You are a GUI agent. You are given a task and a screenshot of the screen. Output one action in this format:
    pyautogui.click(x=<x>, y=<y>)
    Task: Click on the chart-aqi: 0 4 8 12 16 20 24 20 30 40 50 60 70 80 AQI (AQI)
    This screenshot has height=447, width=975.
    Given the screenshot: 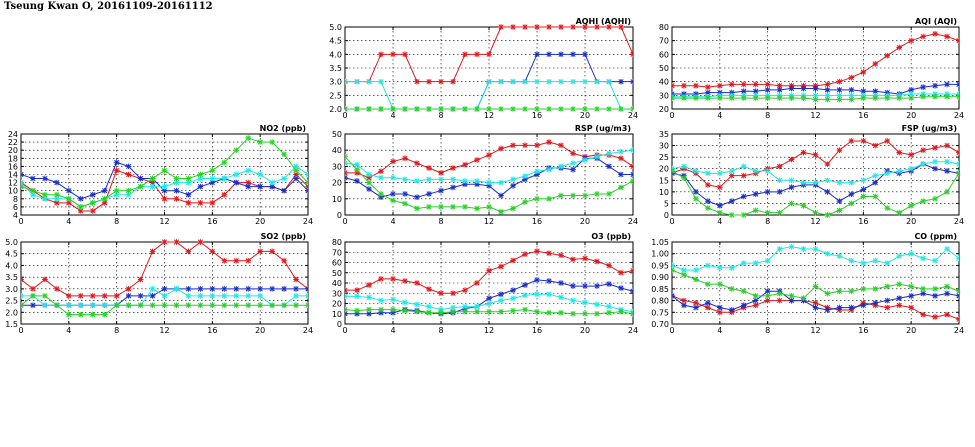 What is the action you would take?
    pyautogui.click(x=811, y=68)
    